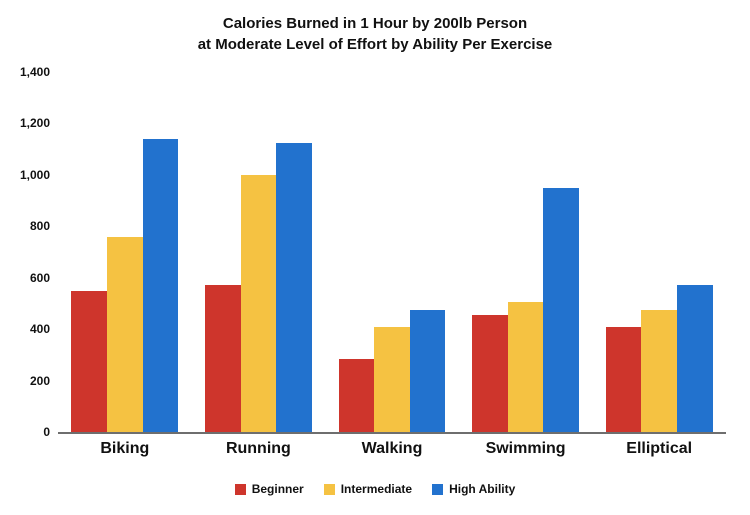 The width and height of the screenshot is (750, 515). I want to click on bar-swimming-high-ability, so click(561, 309).